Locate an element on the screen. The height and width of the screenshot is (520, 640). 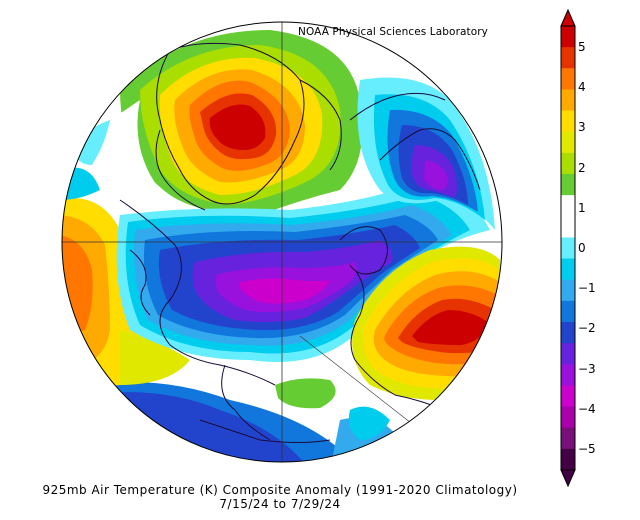
colorbar-tick-label: −5 is located at coordinates (587, 448).